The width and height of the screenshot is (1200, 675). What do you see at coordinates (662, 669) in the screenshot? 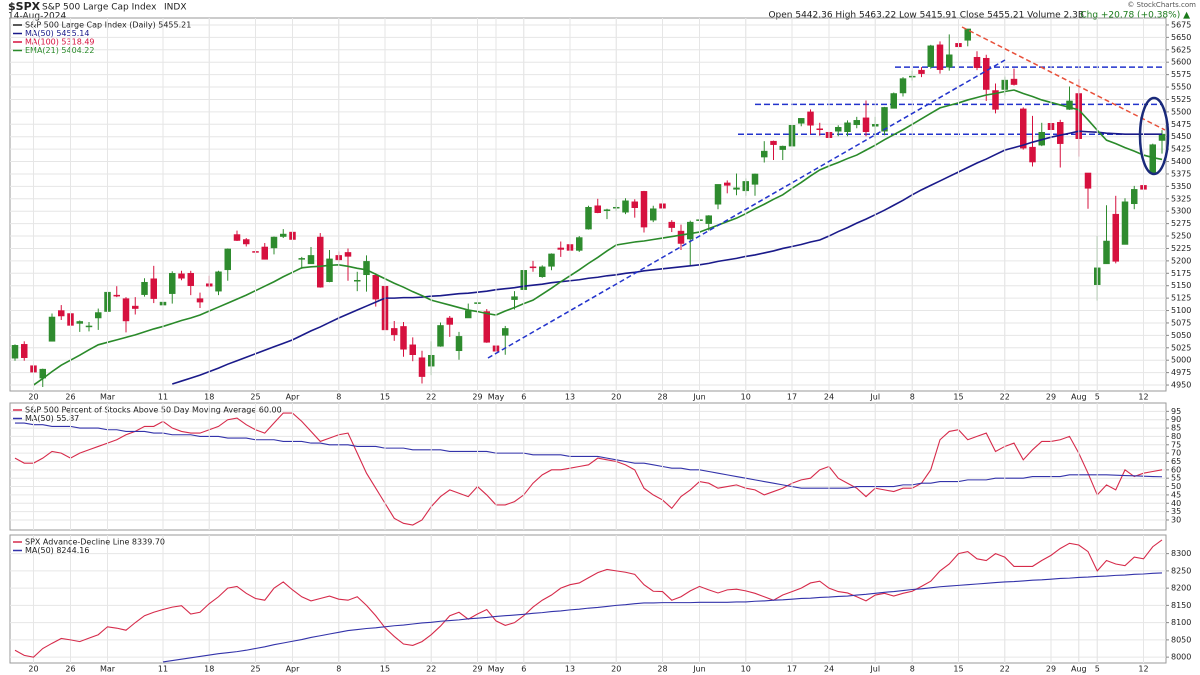
I see `x-tick-label: 28` at bounding box center [662, 669].